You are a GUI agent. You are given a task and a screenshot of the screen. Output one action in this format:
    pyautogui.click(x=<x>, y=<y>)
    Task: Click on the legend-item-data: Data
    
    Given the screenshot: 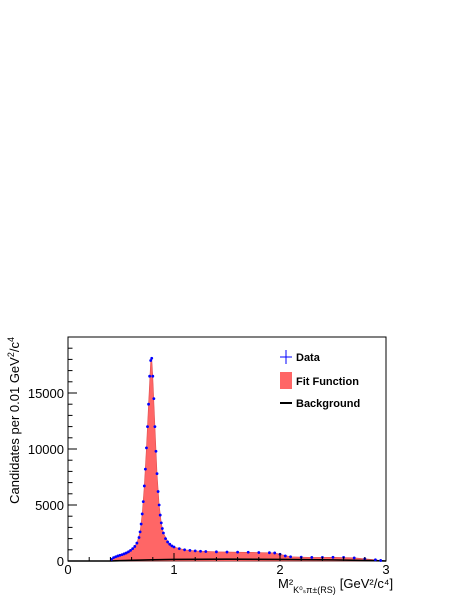 What is the action you would take?
    pyautogui.click(x=300, y=357)
    